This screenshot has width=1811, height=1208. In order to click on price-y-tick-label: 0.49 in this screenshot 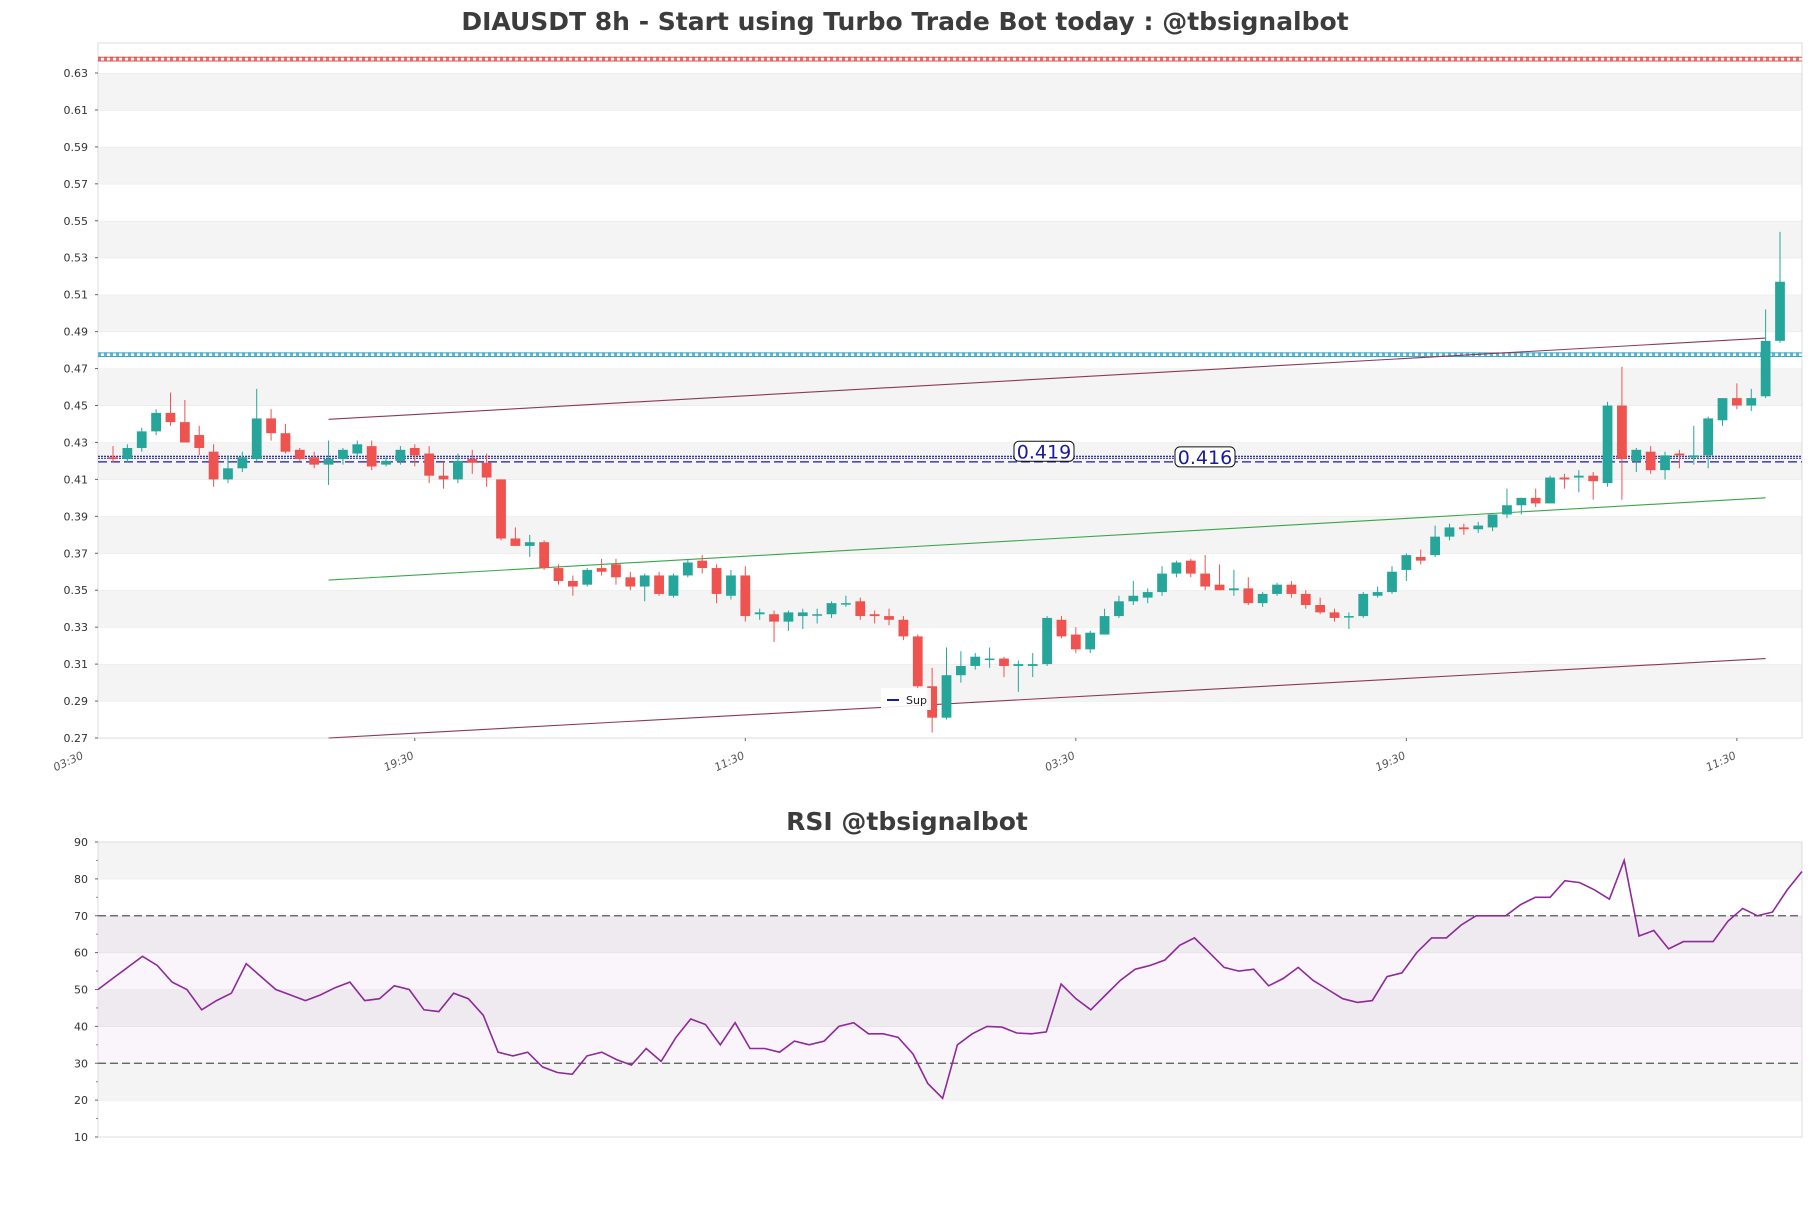, I will do `click(76, 332)`.